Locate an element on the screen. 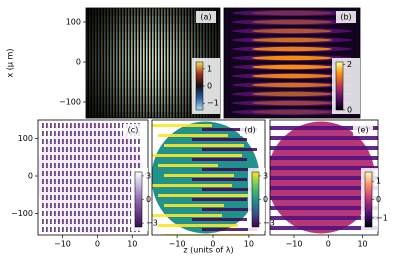  band is located at coordinates (292, 40).